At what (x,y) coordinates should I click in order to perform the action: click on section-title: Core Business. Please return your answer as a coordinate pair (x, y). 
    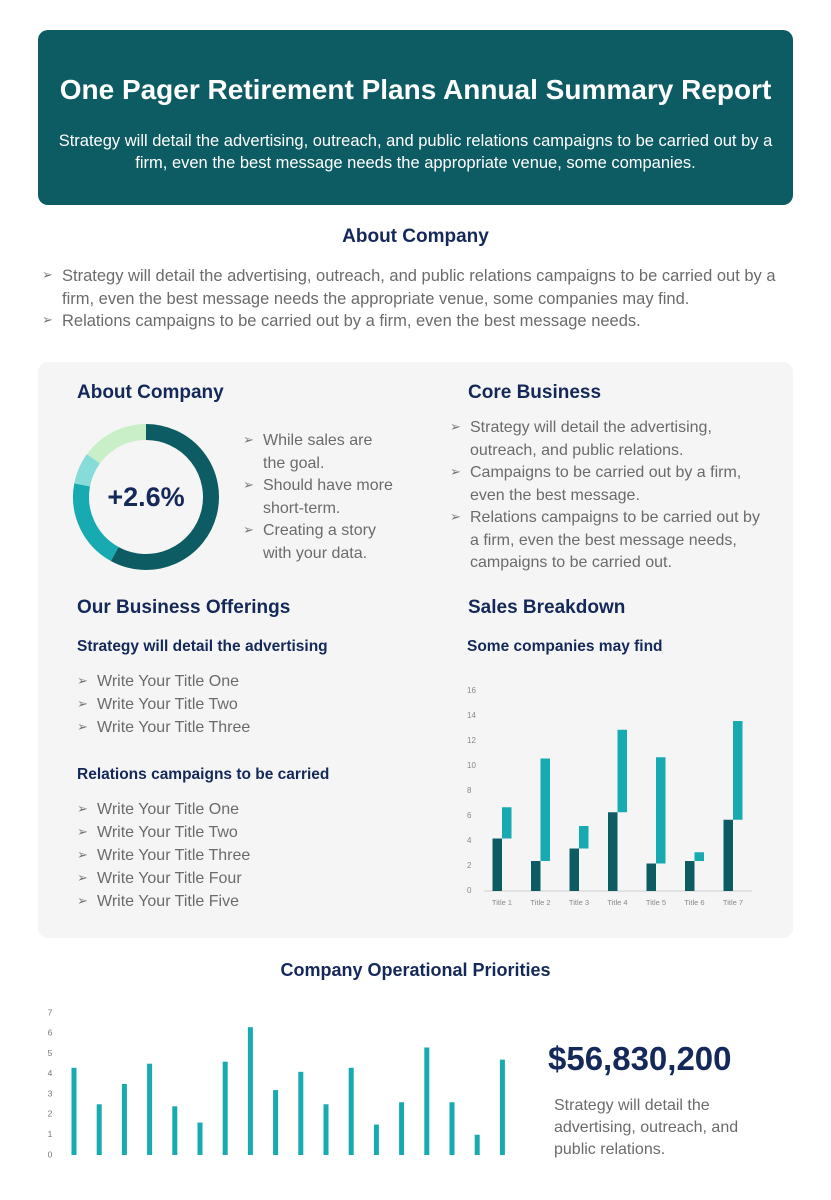
    Looking at the image, I should click on (535, 392).